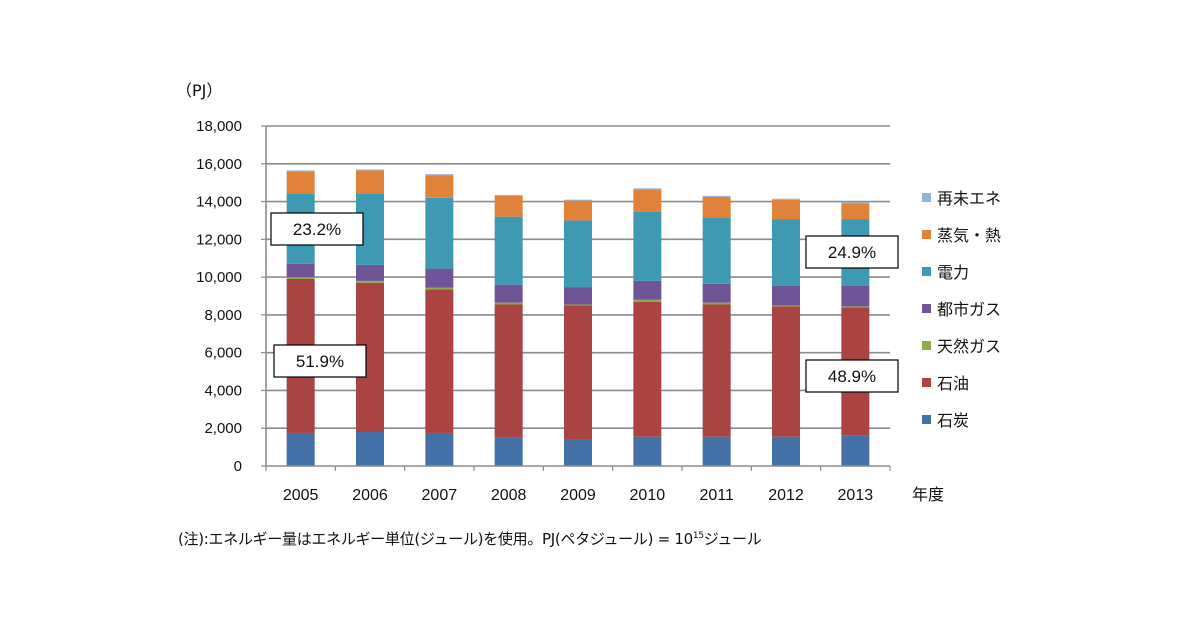  I want to click on x-tick-label: 2009, so click(578, 495).